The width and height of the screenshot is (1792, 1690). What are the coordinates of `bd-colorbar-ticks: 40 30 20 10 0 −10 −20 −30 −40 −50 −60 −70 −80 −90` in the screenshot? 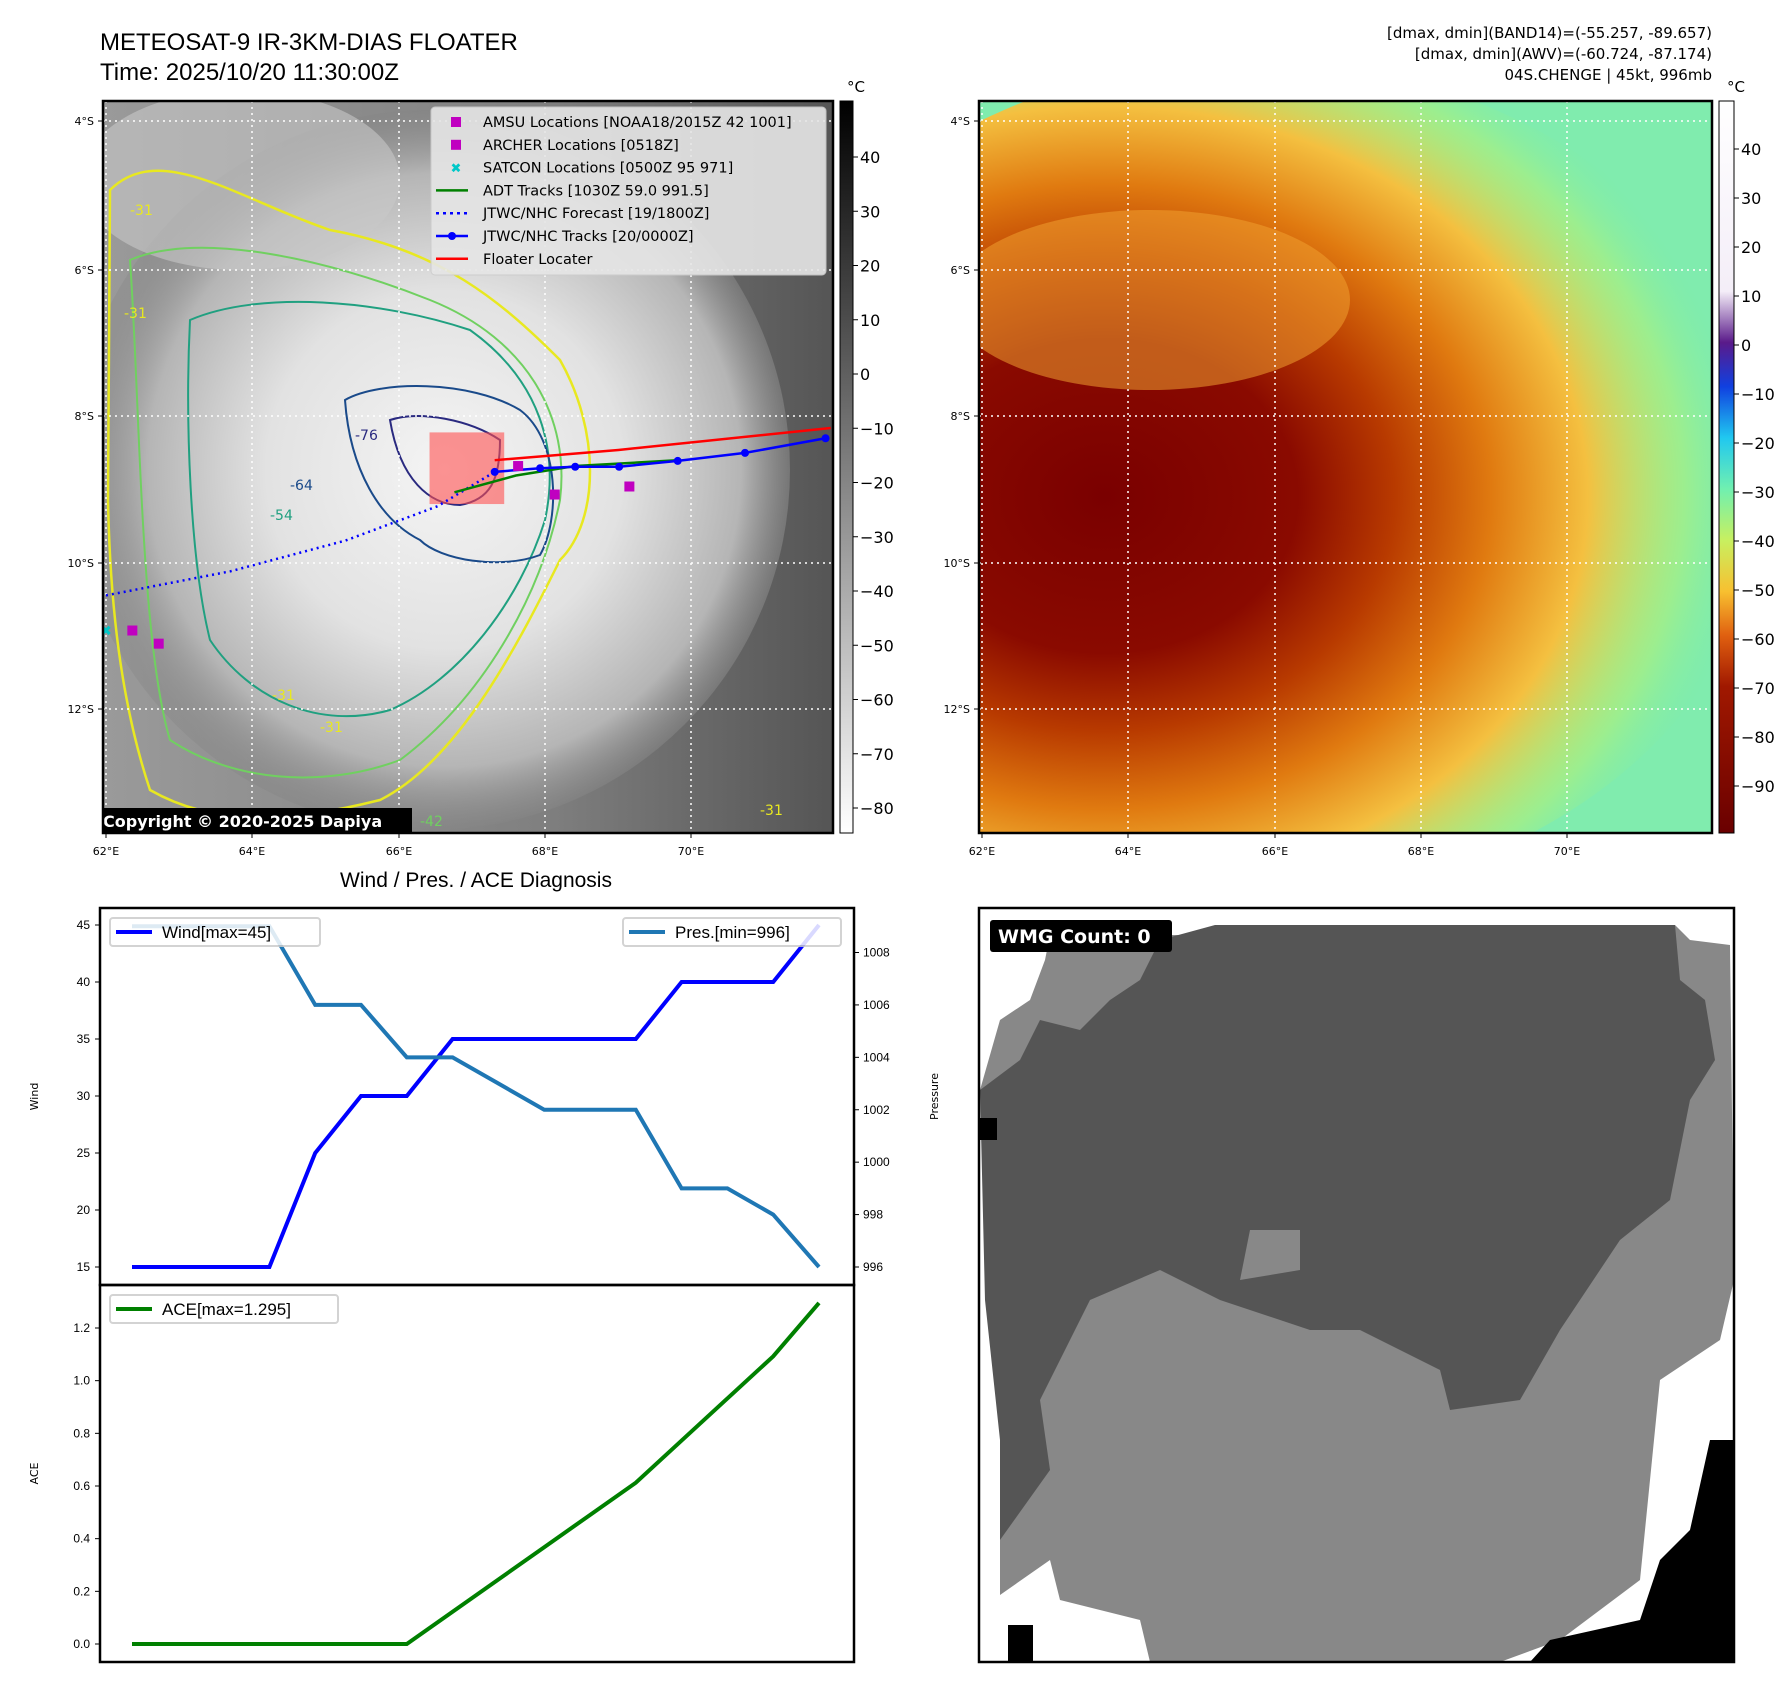 It's located at (1754, 468).